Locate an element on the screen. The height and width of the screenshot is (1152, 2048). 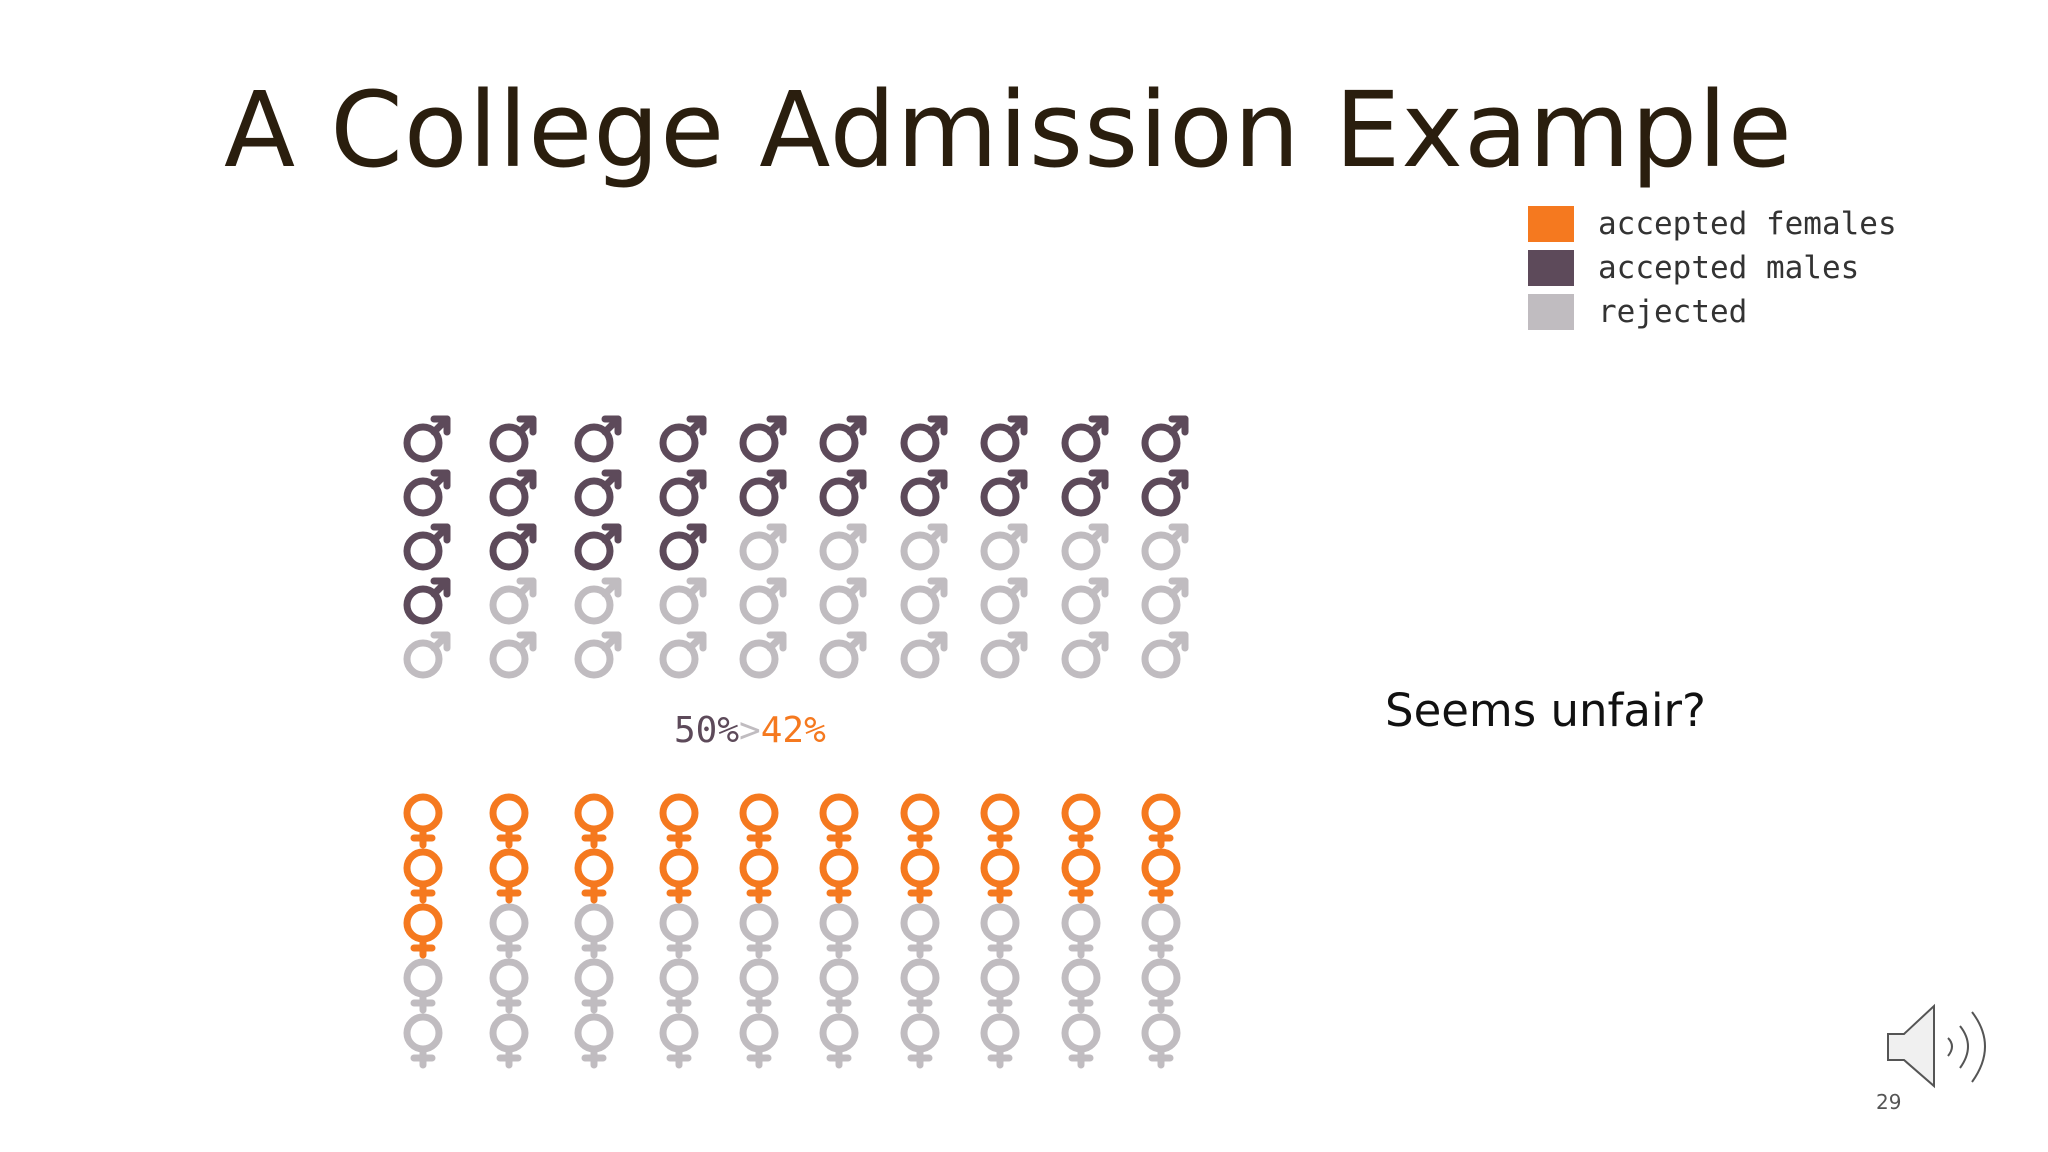
slide-note: Seems unfair? is located at coordinates (1545, 710).